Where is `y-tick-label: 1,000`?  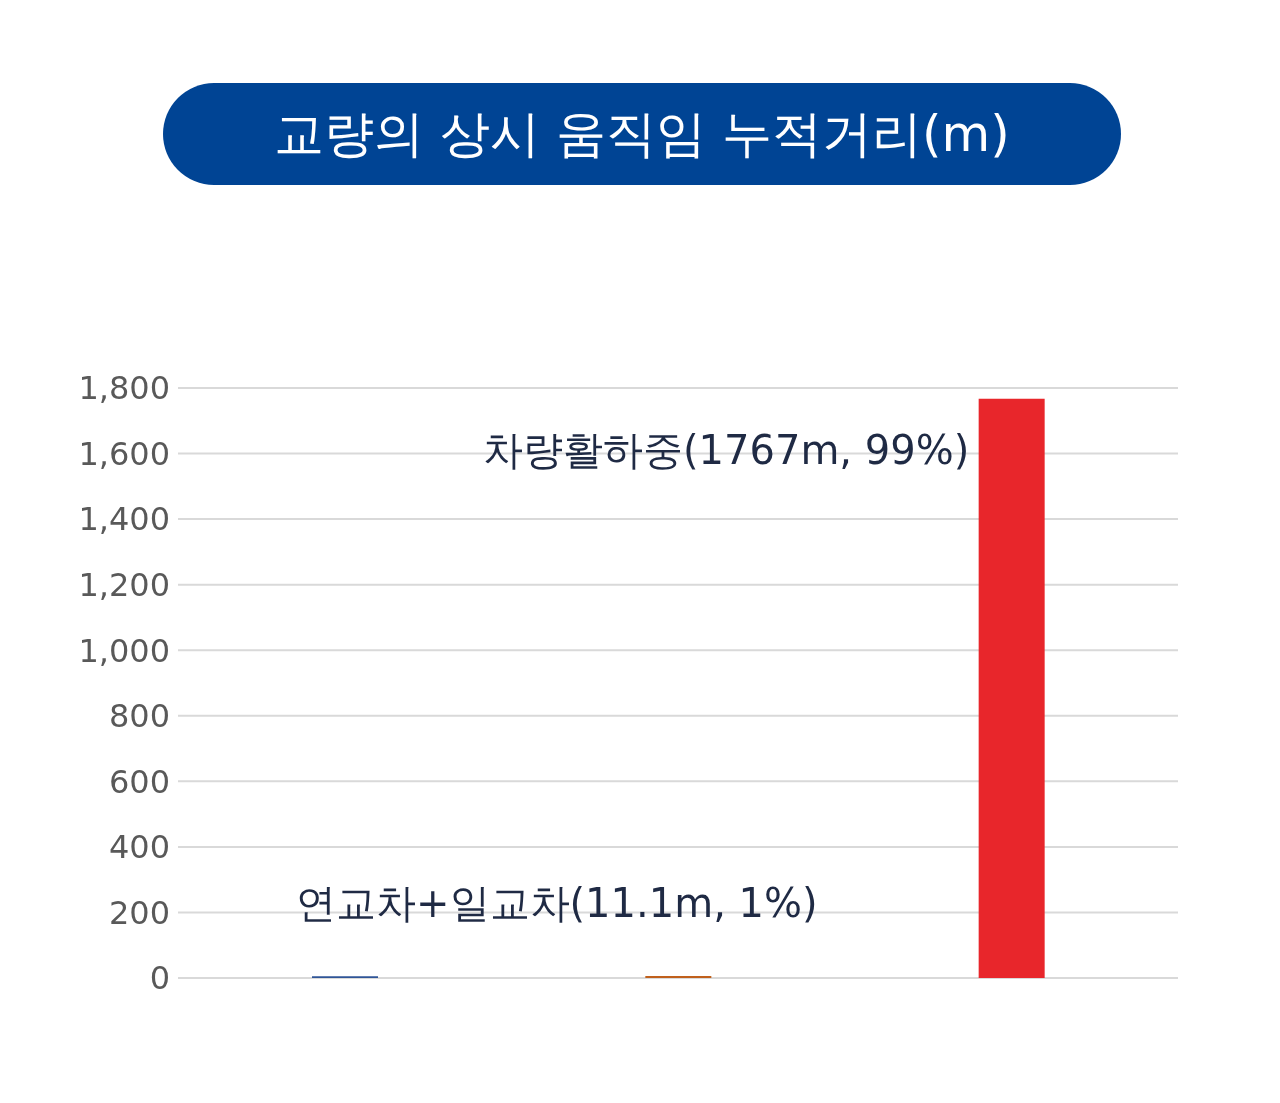 y-tick-label: 1,000 is located at coordinates (124, 650).